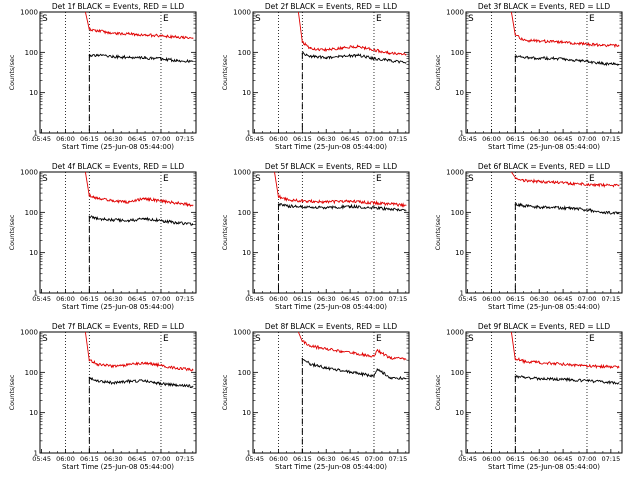  What do you see at coordinates (244, 53) in the screenshot?
I see `y-tick-label: 100` at bounding box center [244, 53].